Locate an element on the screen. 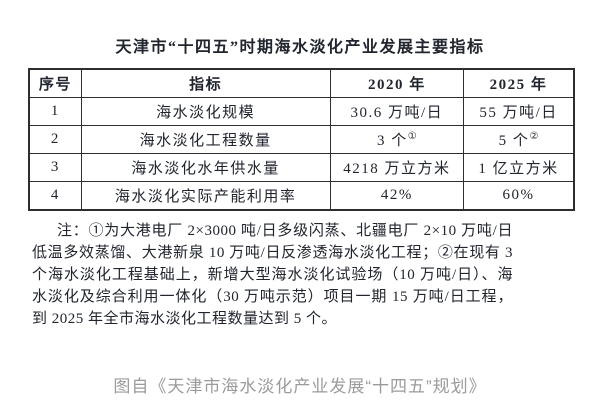  cell-value-text: 30.6 万吨/日 is located at coordinates (397, 113).